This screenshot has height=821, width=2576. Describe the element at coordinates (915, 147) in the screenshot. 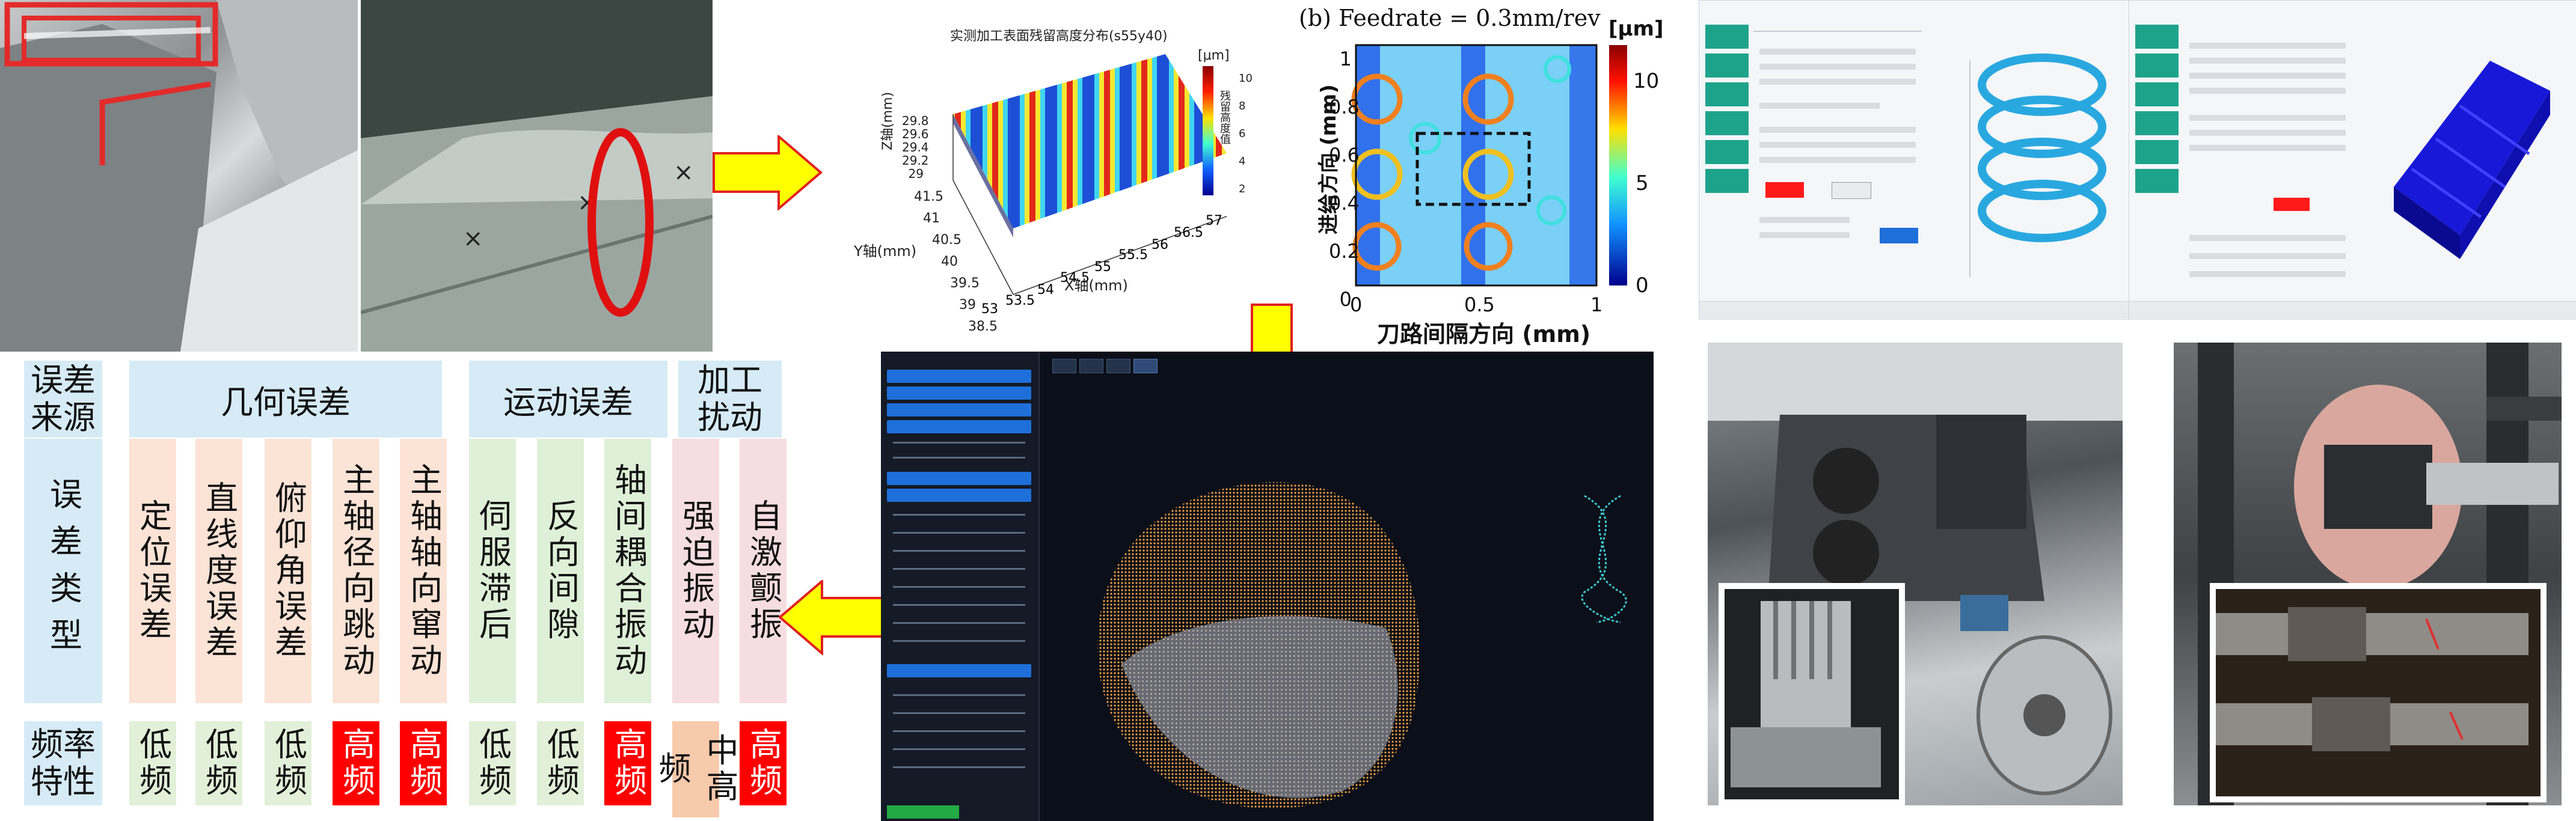

I see `surface-3d-z-ticks: 29.8 29.6 29.4 29.2 29` at that location.